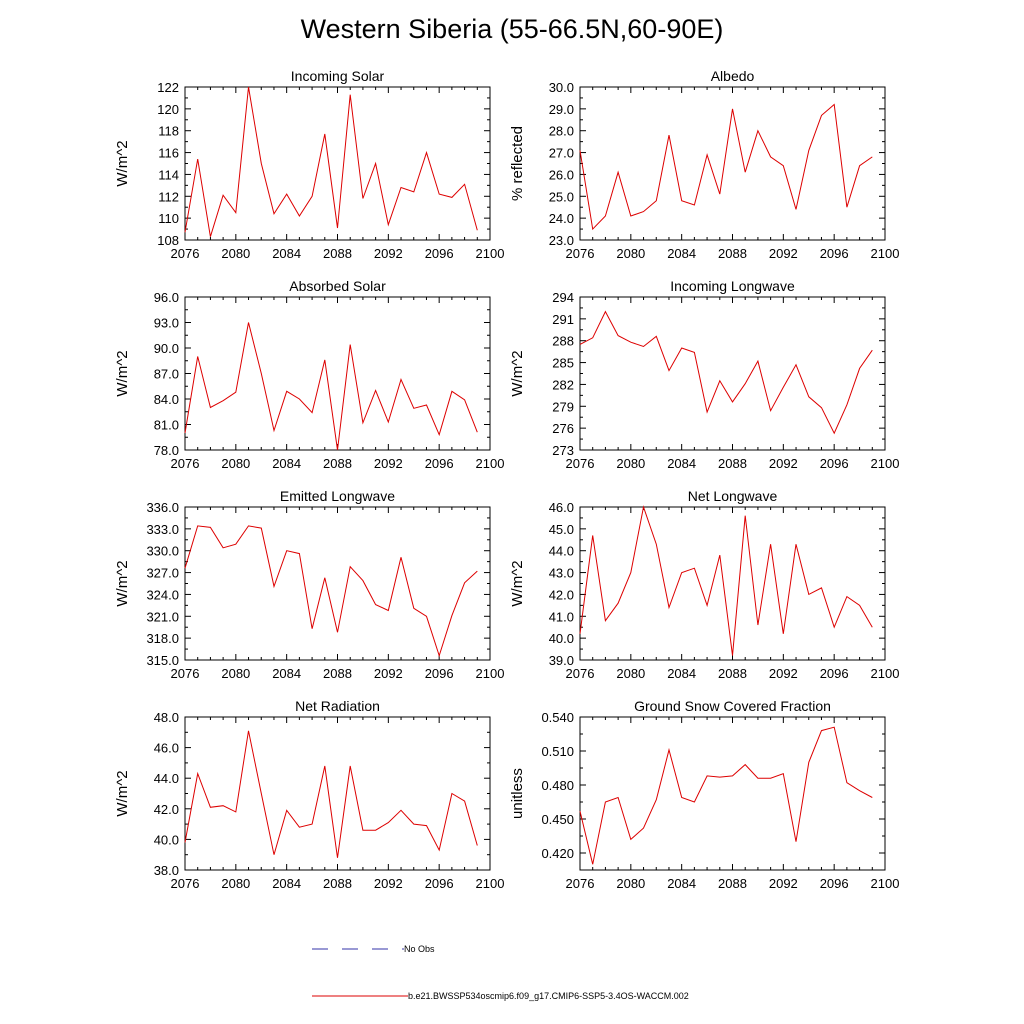 This screenshot has height=1024, width=1024. I want to click on figure-title: Western Siberia (55-66.5N,60-90E), so click(512, 29).